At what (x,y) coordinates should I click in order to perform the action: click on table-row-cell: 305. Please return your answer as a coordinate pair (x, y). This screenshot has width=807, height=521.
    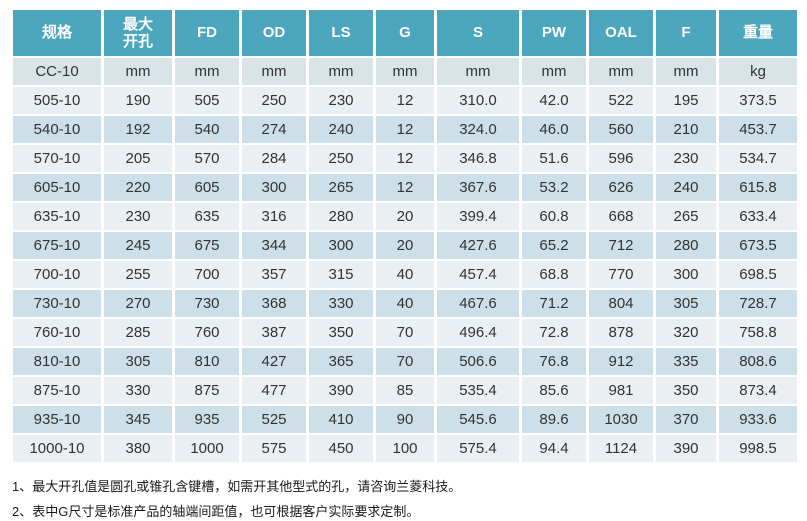
    Looking at the image, I should click on (686, 303).